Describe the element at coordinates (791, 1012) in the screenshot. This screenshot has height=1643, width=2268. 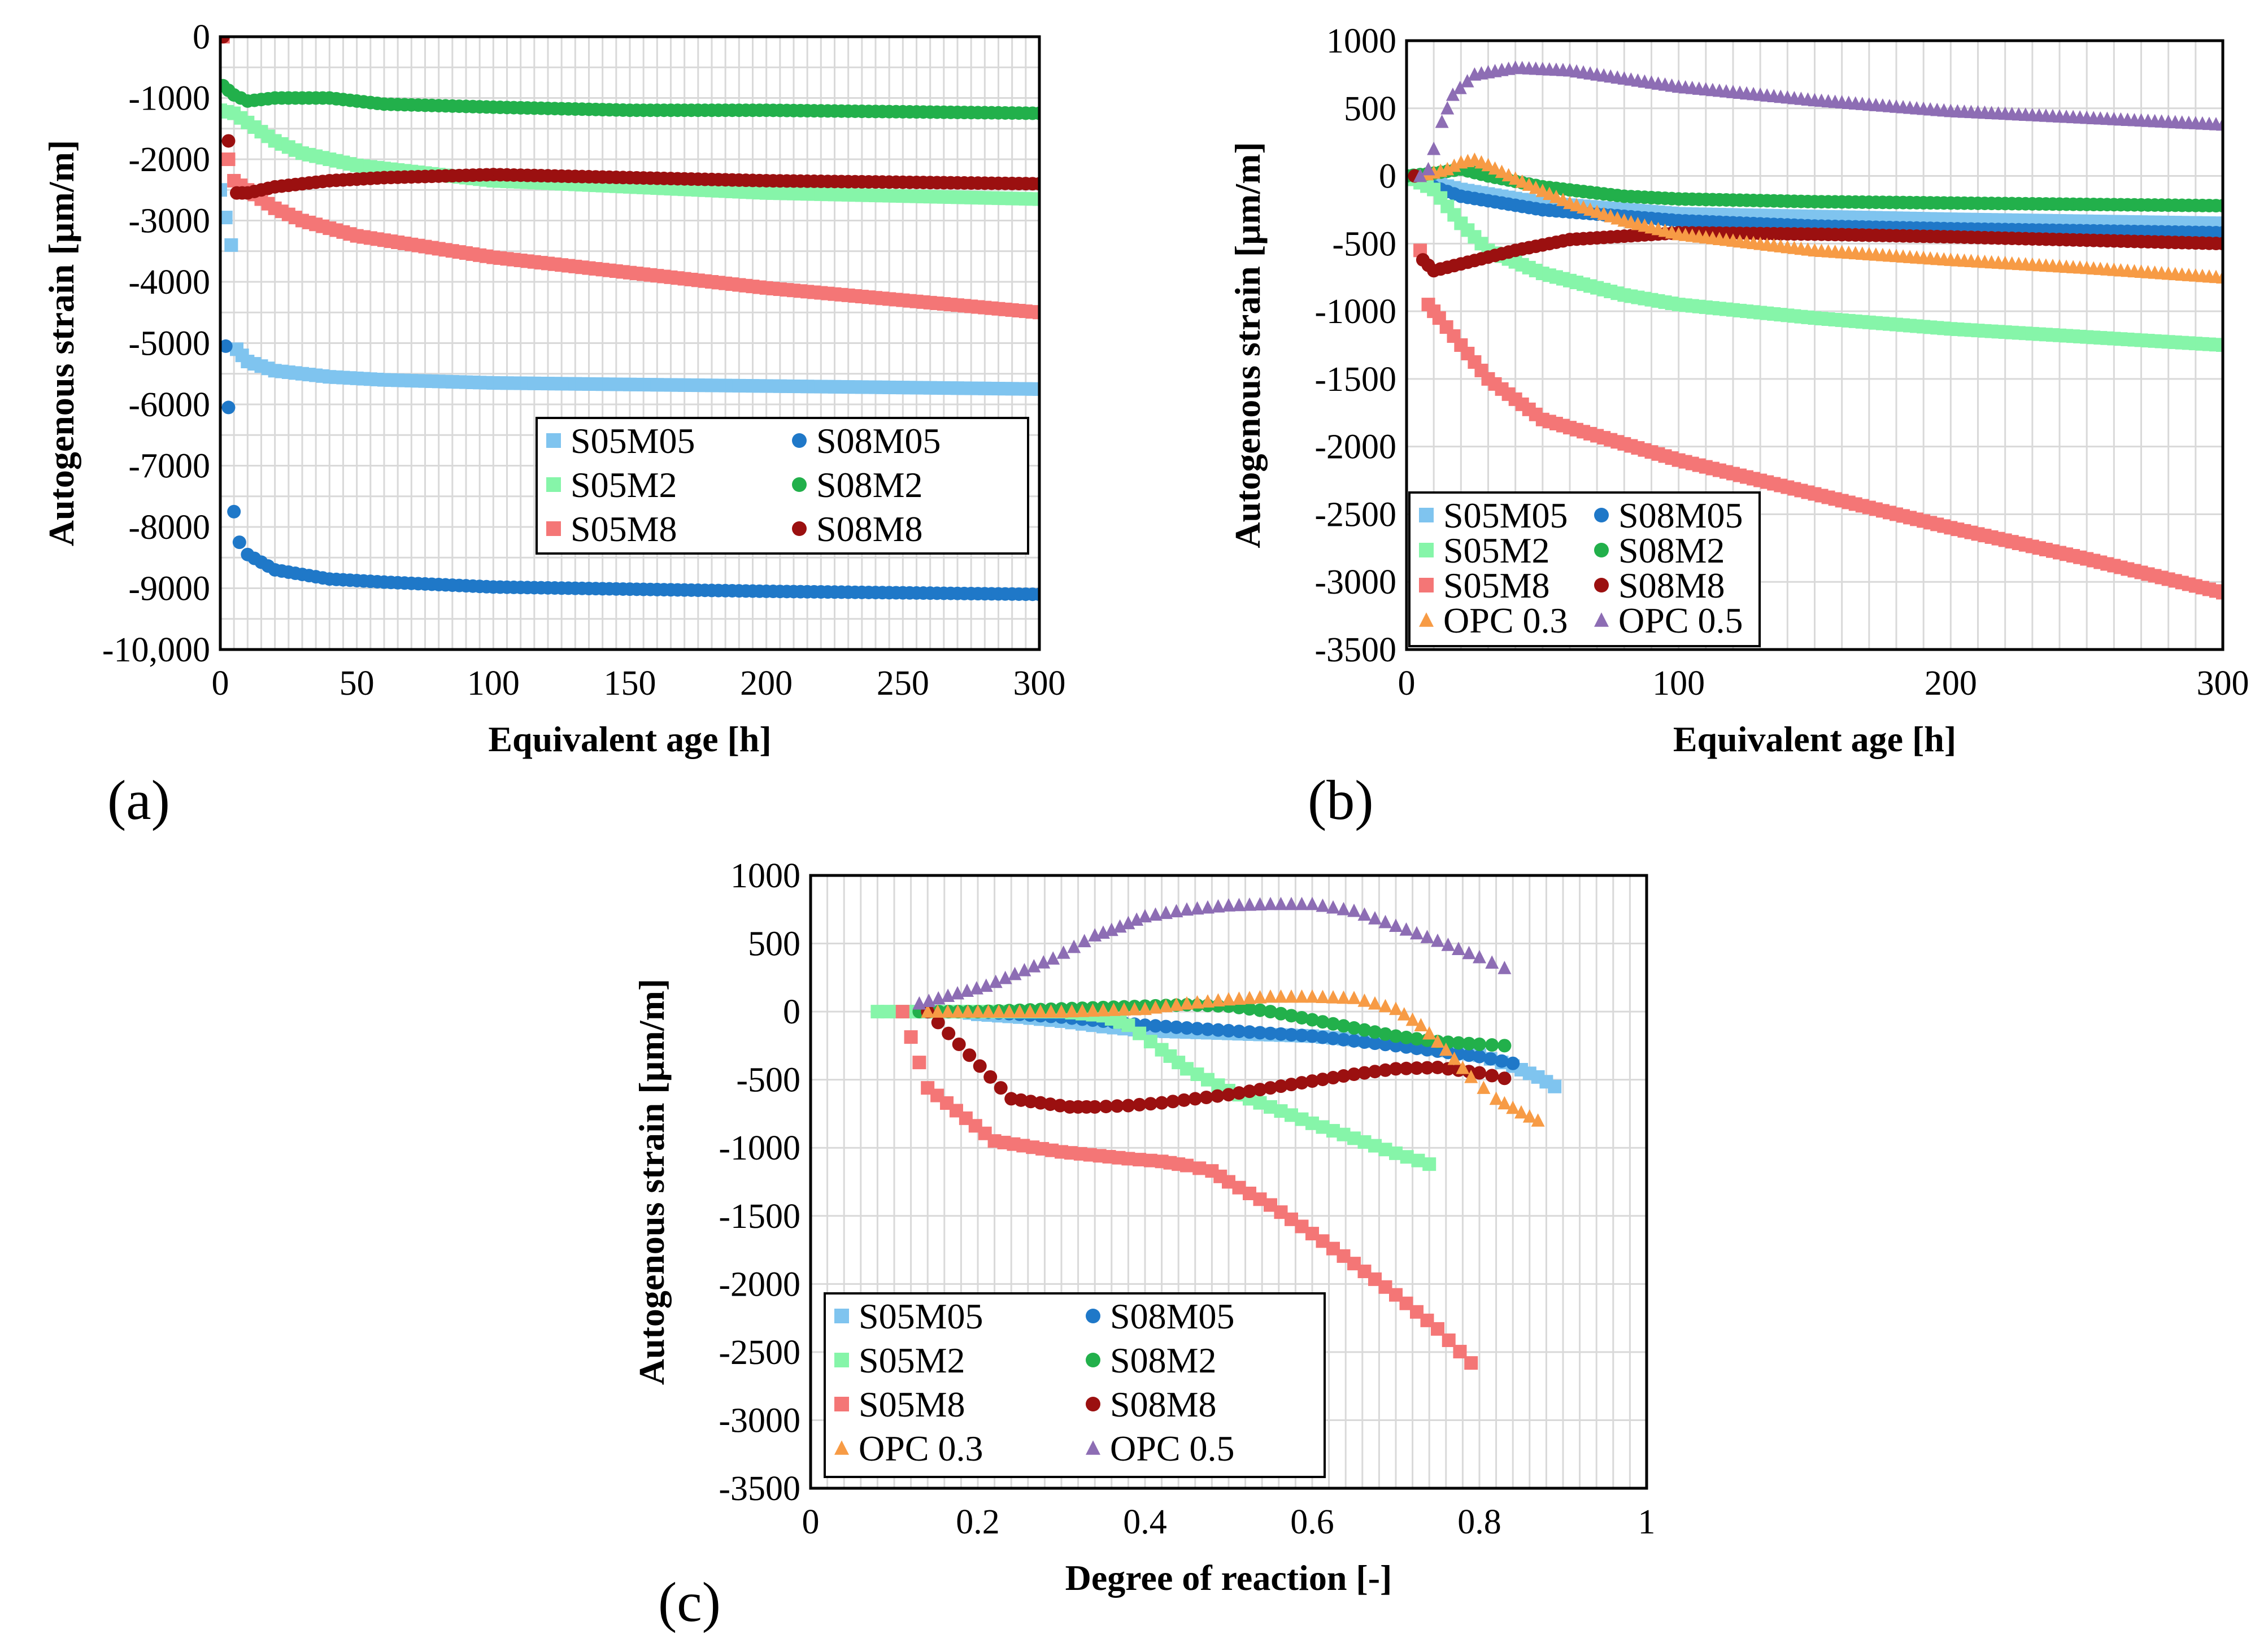
I see `y-tick-label: 0` at that location.